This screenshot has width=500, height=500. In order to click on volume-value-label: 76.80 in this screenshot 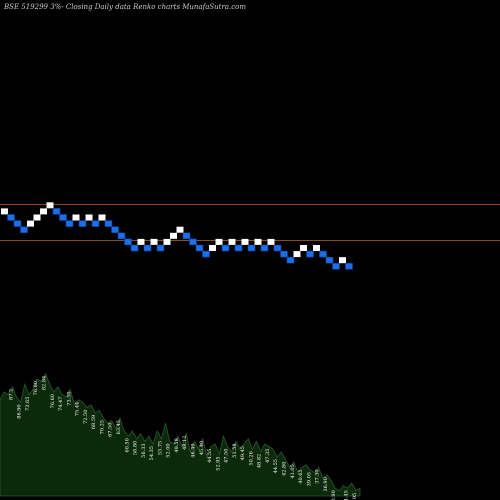, I will do `click(36, 388)`.